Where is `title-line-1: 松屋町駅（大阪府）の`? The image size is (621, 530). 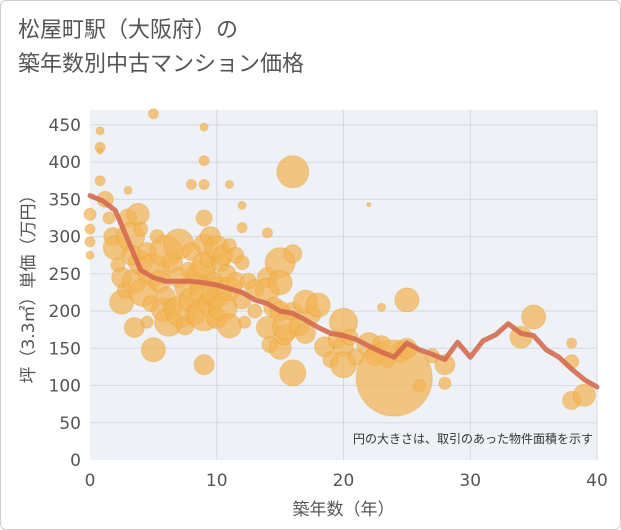
title-line-1: 松屋町駅（大阪府）の is located at coordinates (128, 30).